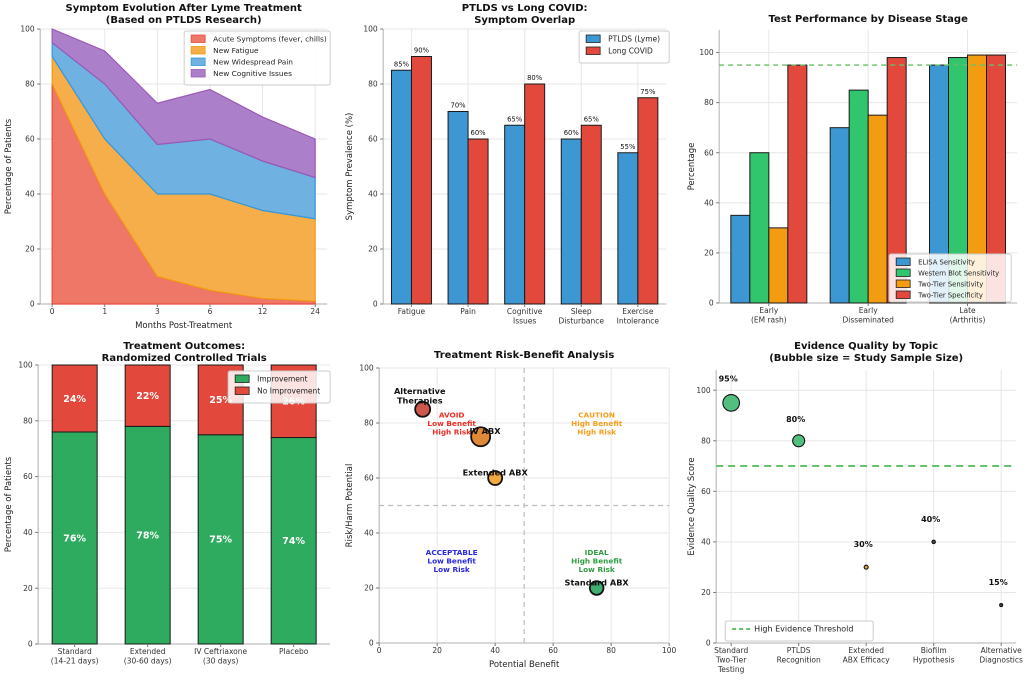 This screenshot has height=680, width=1024. Describe the element at coordinates (572, 133) in the screenshot. I see `bar-value-label: 60%` at that location.